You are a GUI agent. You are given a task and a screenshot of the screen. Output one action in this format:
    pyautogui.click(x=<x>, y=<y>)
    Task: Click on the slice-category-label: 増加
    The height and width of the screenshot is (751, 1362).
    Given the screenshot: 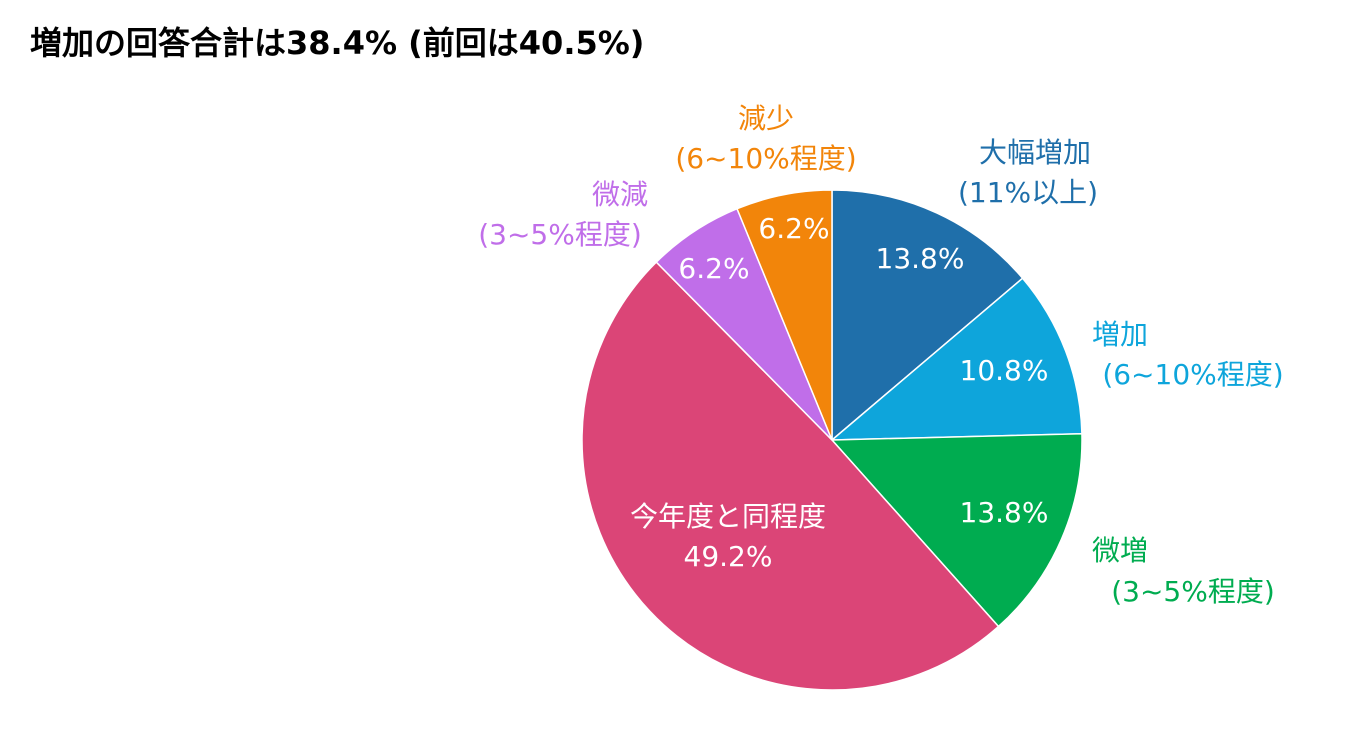 What is the action you would take?
    pyautogui.click(x=1120, y=334)
    